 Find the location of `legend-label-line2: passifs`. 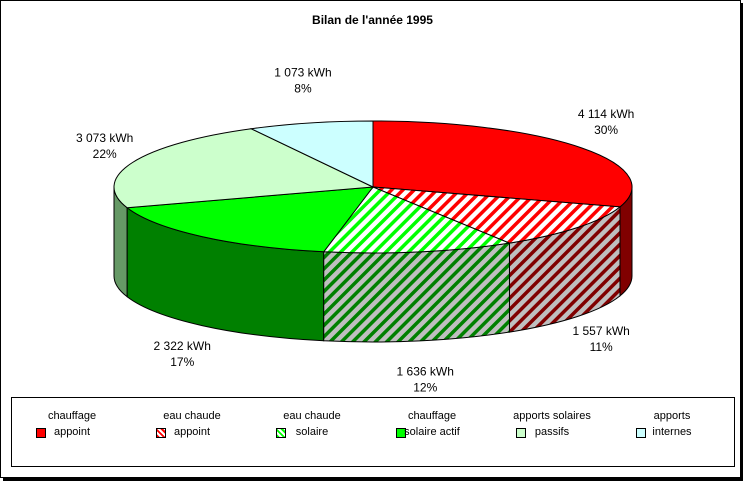

legend-label-line2: passifs is located at coordinates (552, 432).